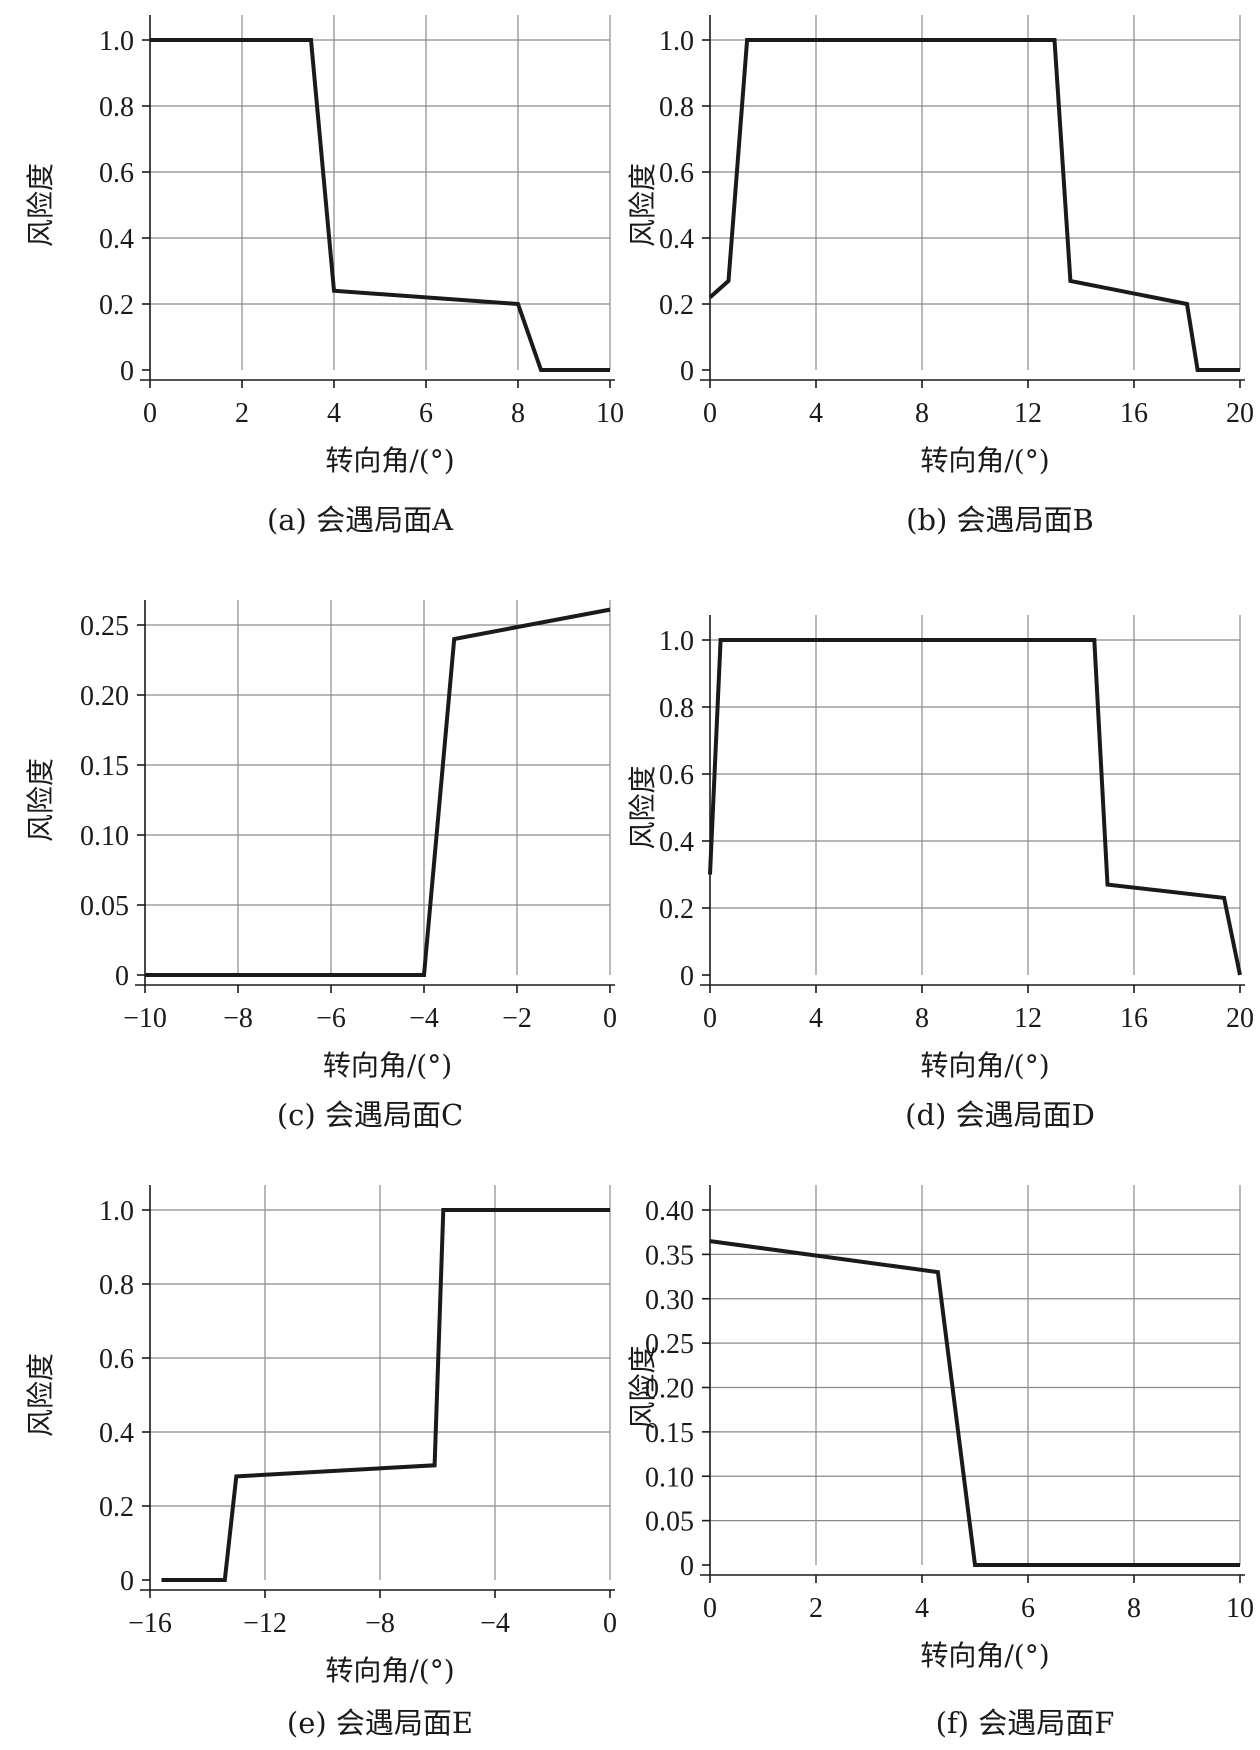 The height and width of the screenshot is (1750, 1260). I want to click on chart-f-ylabel: 风险度, so click(642, 1387).